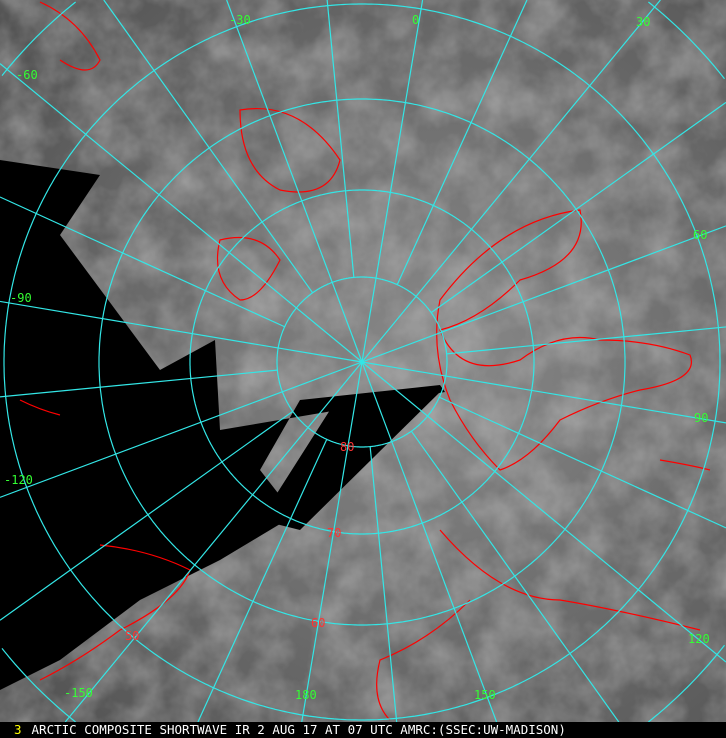 The image size is (726, 738). What do you see at coordinates (18, 729) in the screenshot?
I see `frame-number: 3` at bounding box center [18, 729].